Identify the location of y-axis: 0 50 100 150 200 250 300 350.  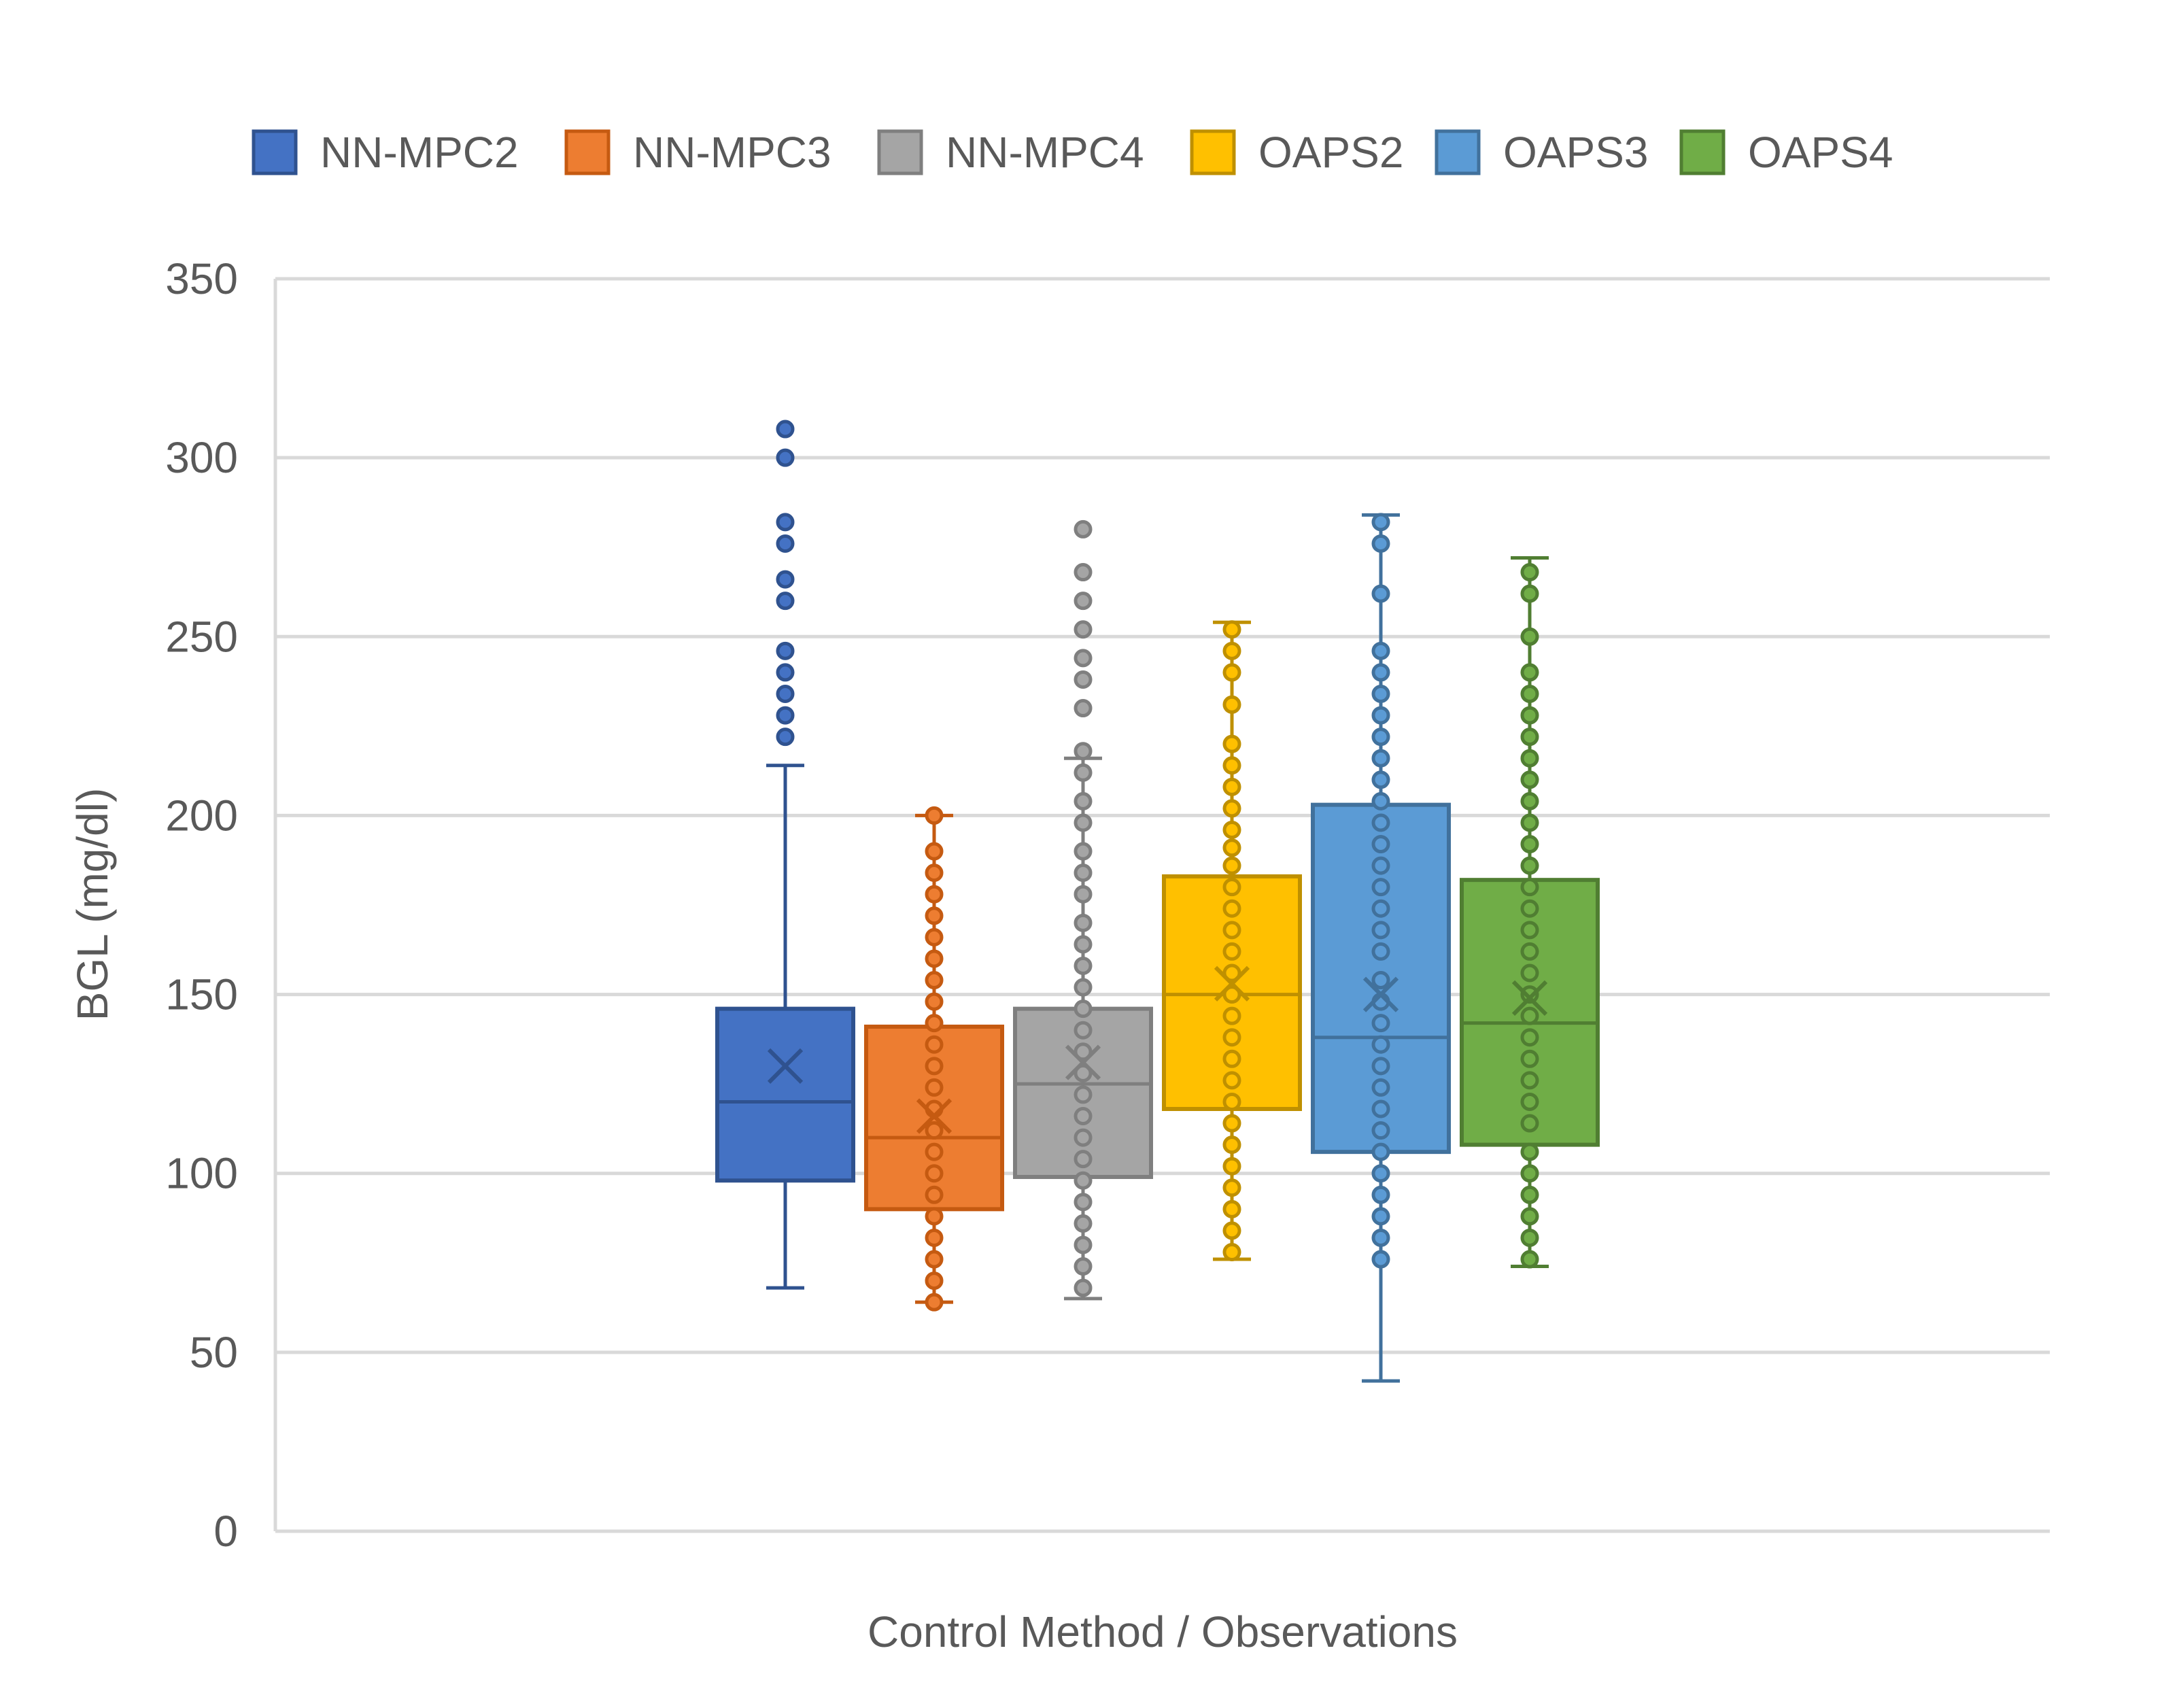
(221, 905).